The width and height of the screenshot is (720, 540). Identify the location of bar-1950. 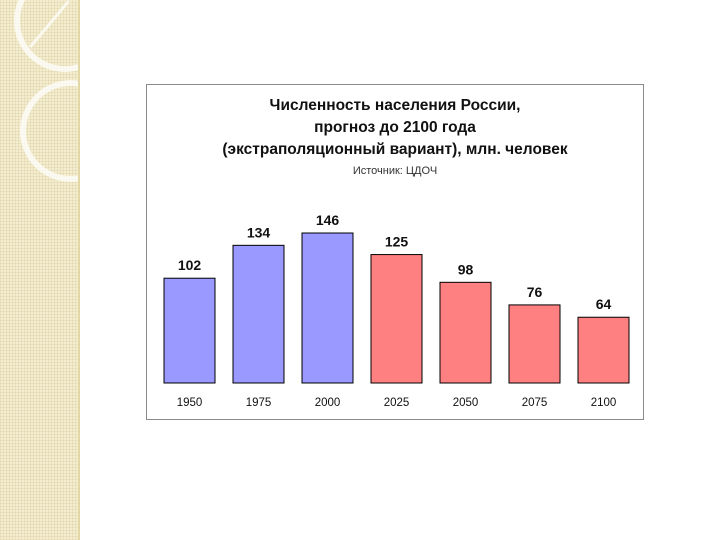
(189, 330).